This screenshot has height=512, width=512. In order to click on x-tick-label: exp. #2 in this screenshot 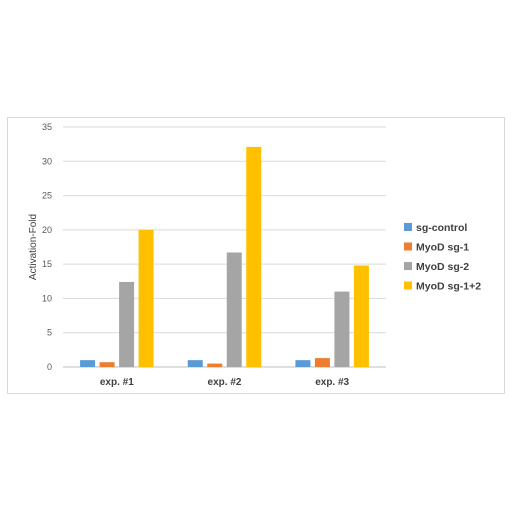, I will do `click(225, 382)`.